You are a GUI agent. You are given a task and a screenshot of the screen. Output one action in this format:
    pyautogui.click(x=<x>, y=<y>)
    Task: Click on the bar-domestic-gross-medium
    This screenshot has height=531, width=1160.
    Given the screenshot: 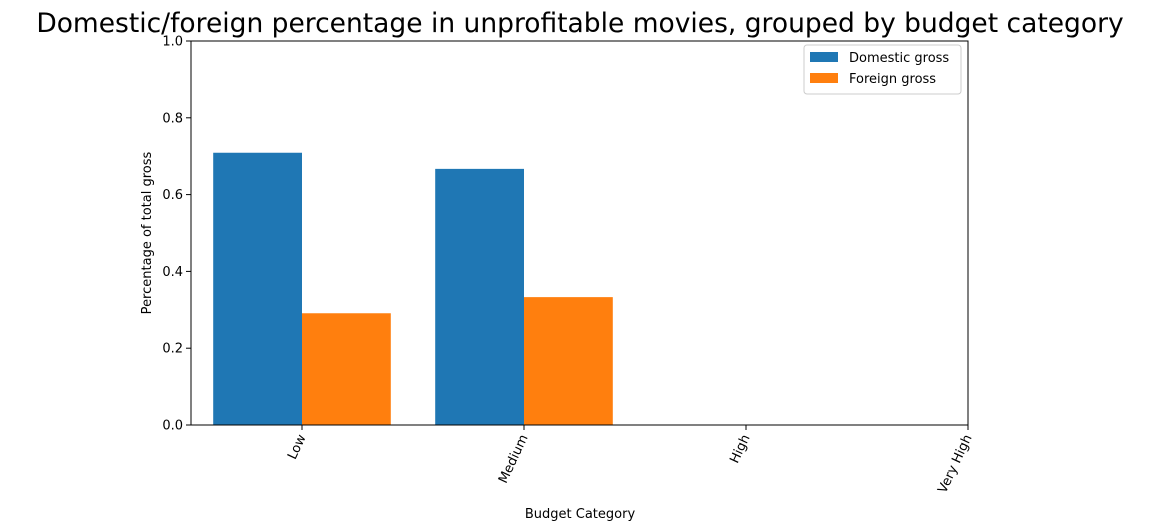 What is the action you would take?
    pyautogui.click(x=479, y=296)
    